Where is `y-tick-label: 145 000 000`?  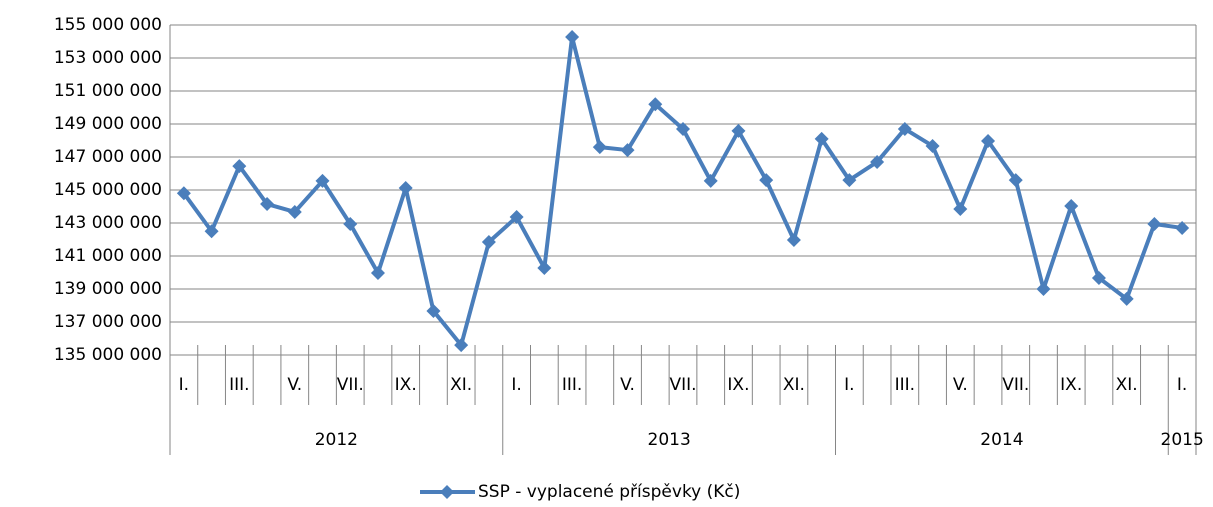 y-tick-label: 145 000 000 is located at coordinates (108, 190).